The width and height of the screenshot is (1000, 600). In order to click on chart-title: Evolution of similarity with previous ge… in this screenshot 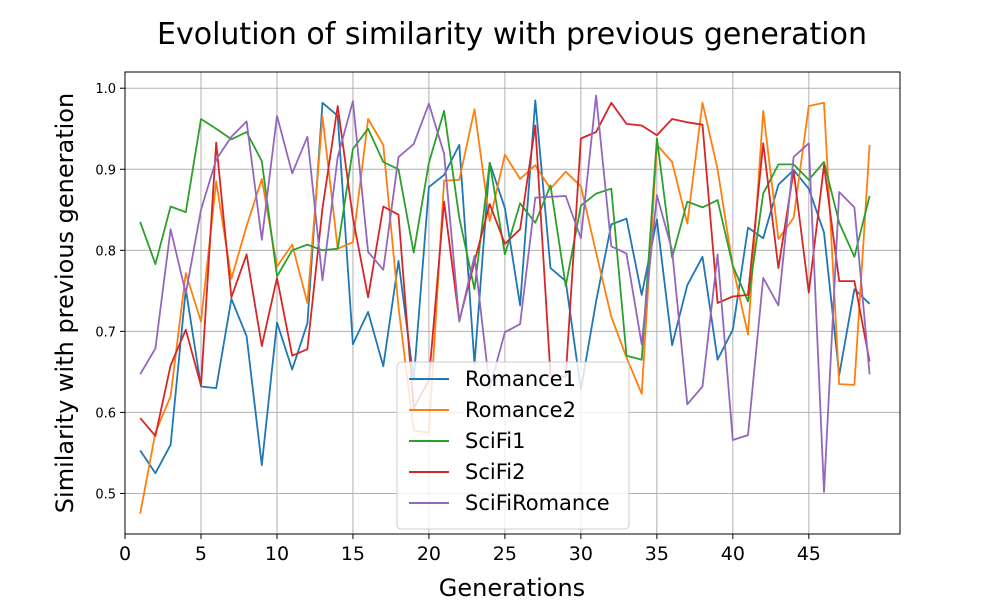, I will do `click(512, 34)`.